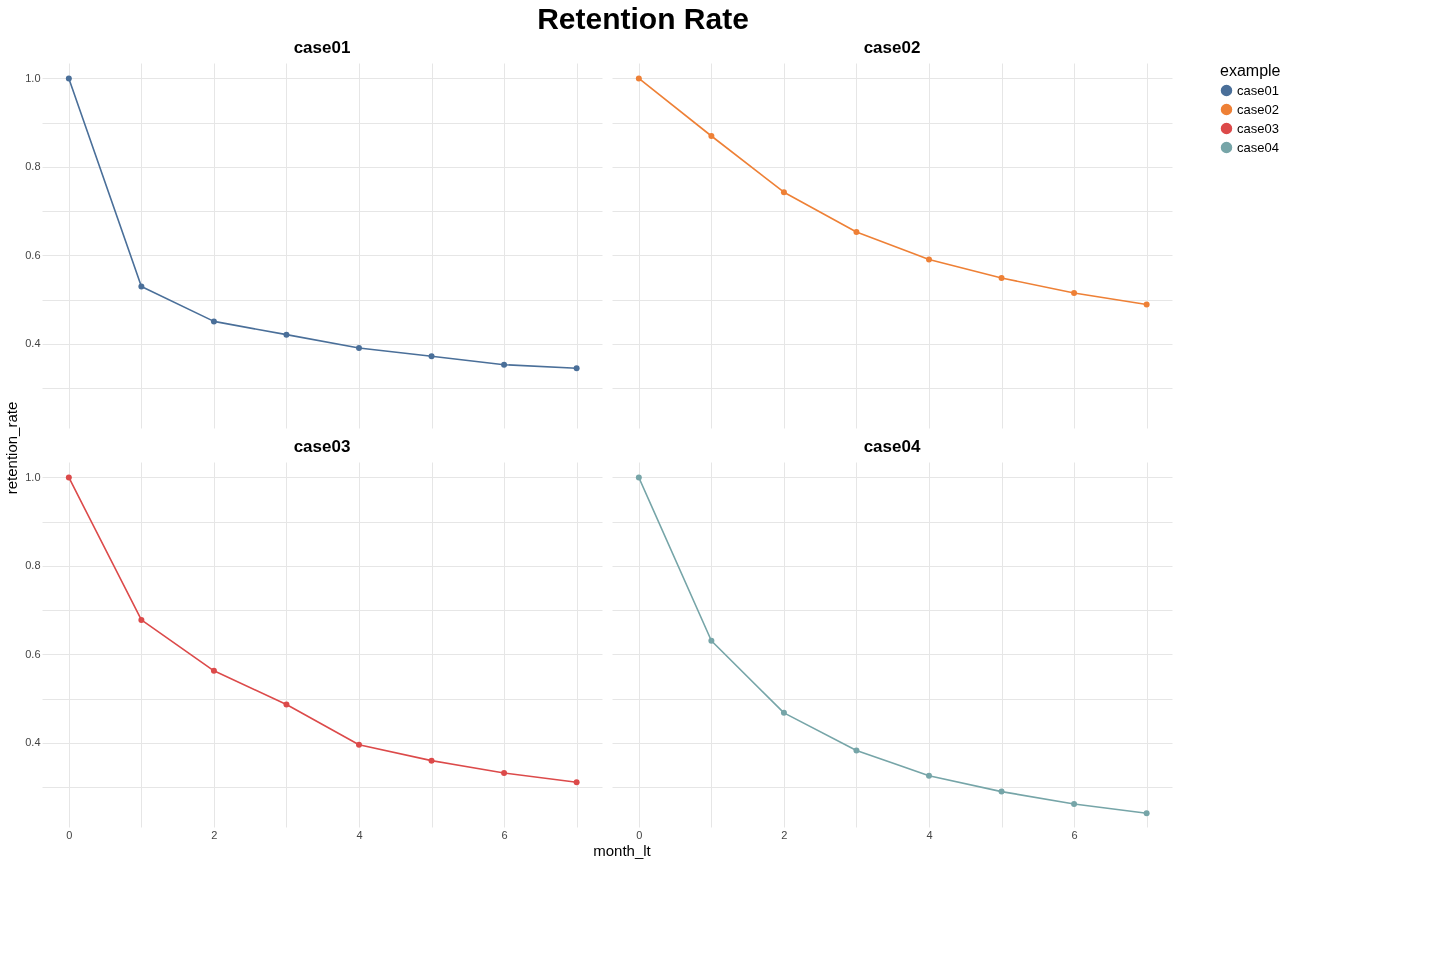  What do you see at coordinates (1258, 90) in the screenshot?
I see `legend-label: case01` at bounding box center [1258, 90].